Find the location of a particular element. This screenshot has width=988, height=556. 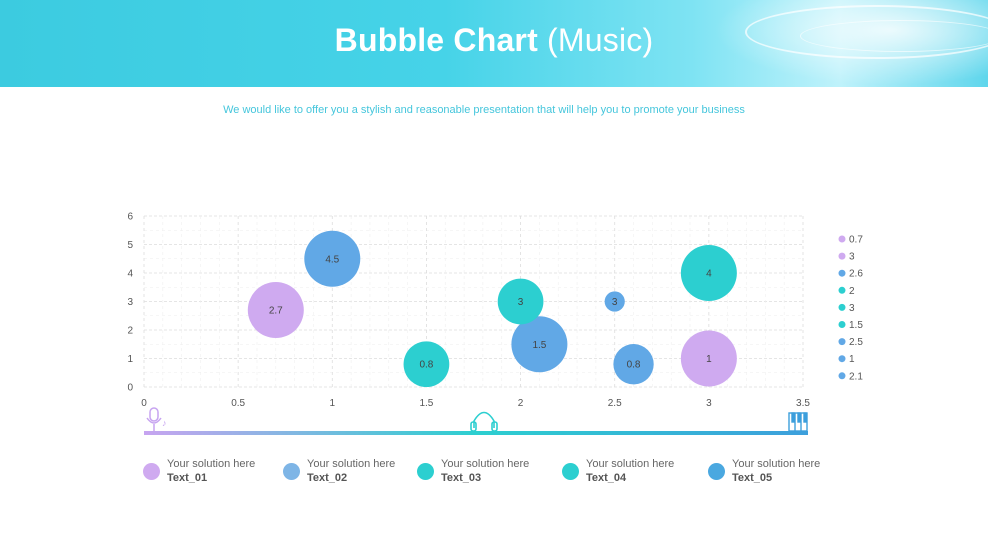

piano-keys-icon is located at coordinates (798, 422).